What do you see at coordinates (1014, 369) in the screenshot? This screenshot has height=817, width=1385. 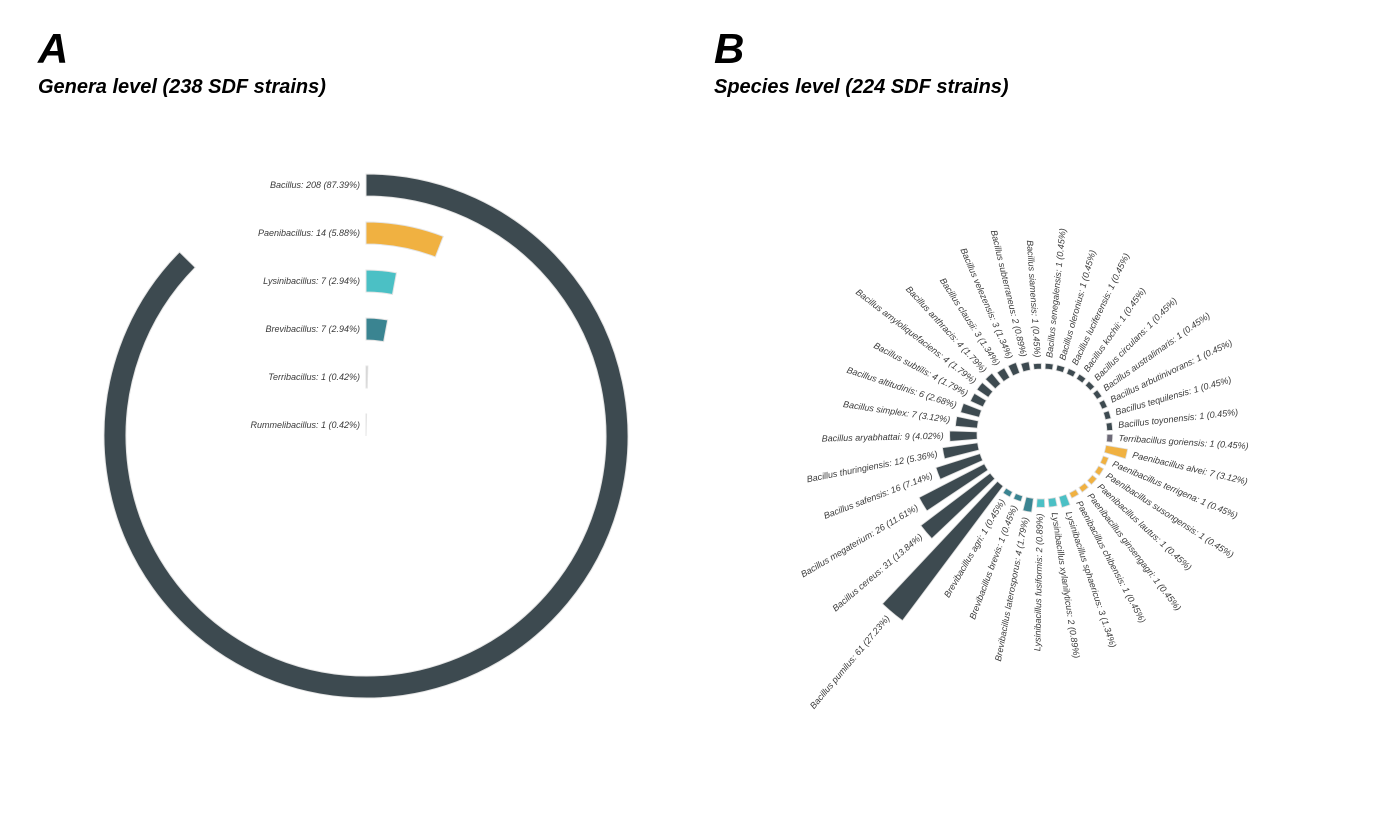 I see `species-bar-bacillus-velezensis` at bounding box center [1014, 369].